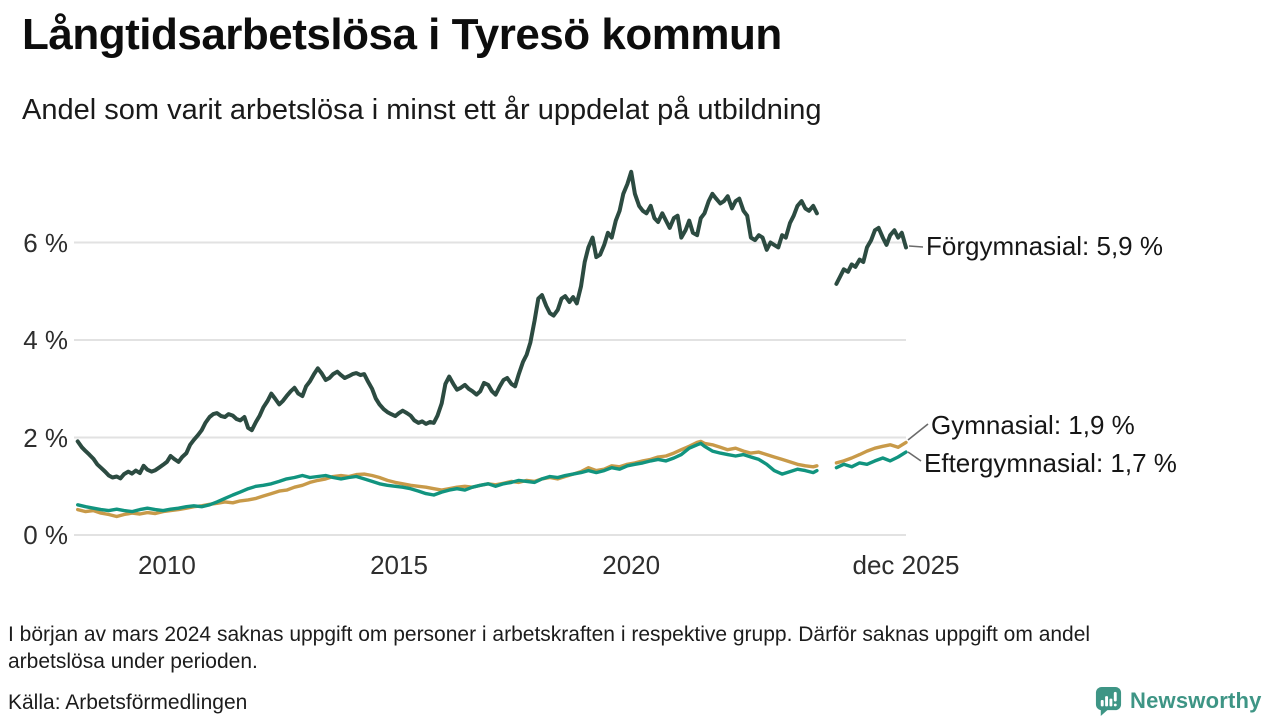  I want to click on series-end-label-gymnasial: Gymnasial: 1,9 %, so click(1033, 425).